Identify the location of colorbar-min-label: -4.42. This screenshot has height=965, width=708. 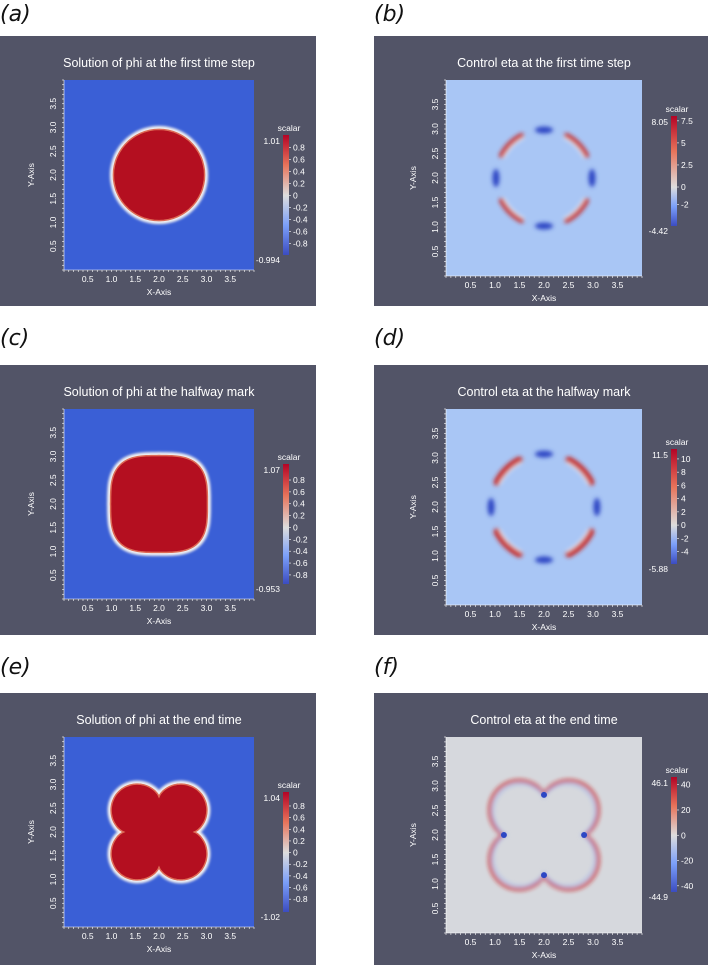
(659, 231).